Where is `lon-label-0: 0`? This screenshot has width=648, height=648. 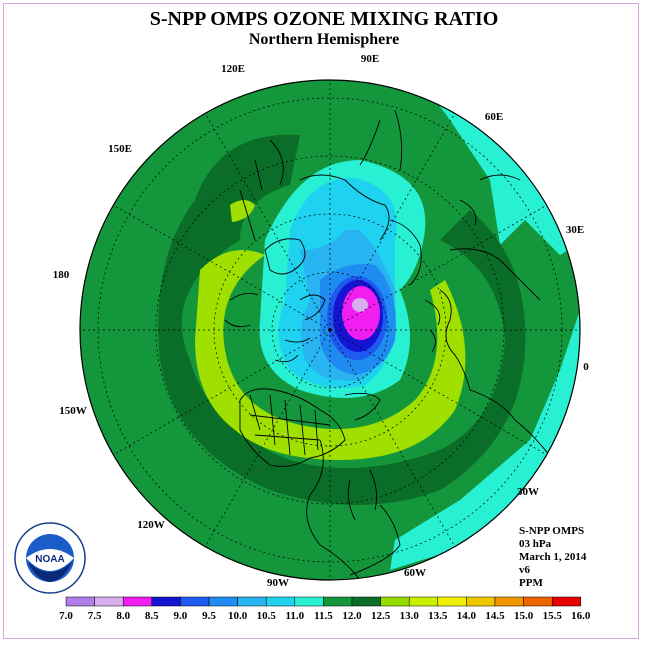 lon-label-0: 0 is located at coordinates (586, 367).